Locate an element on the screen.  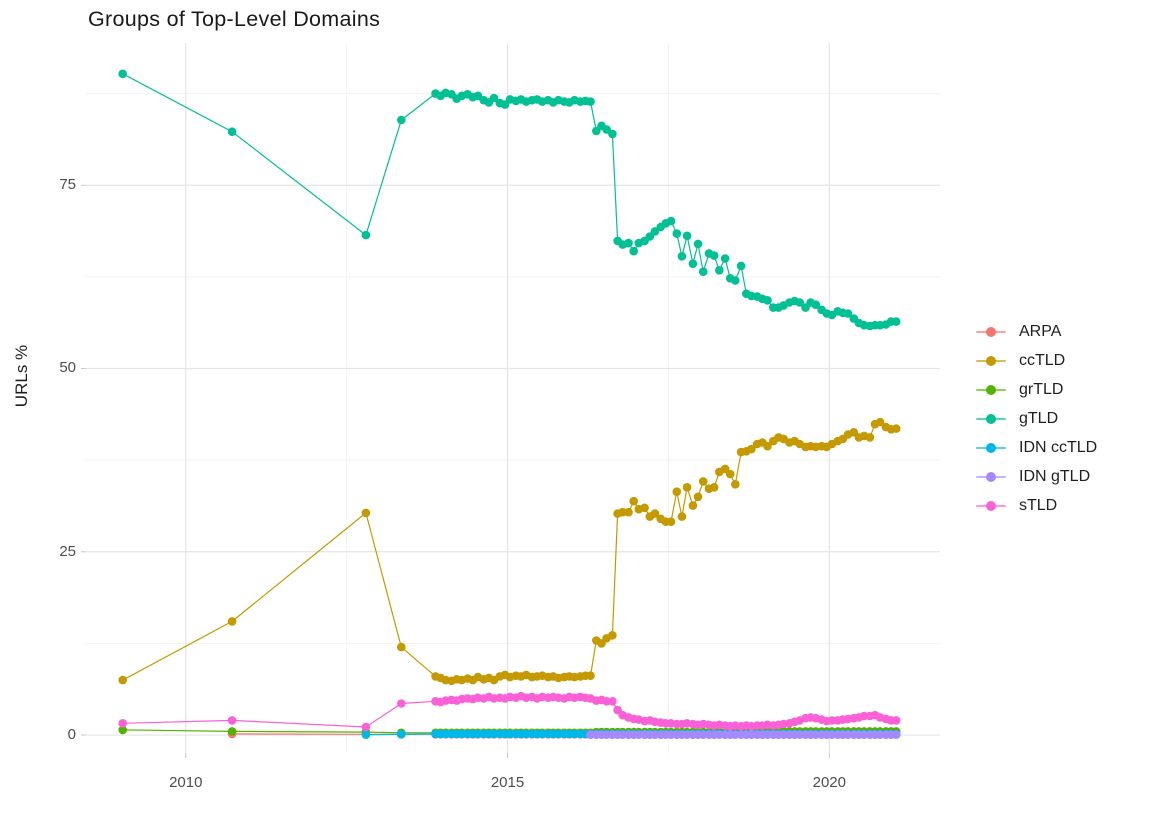
chart-title: Groups of Top-Level Domains is located at coordinates (234, 19).